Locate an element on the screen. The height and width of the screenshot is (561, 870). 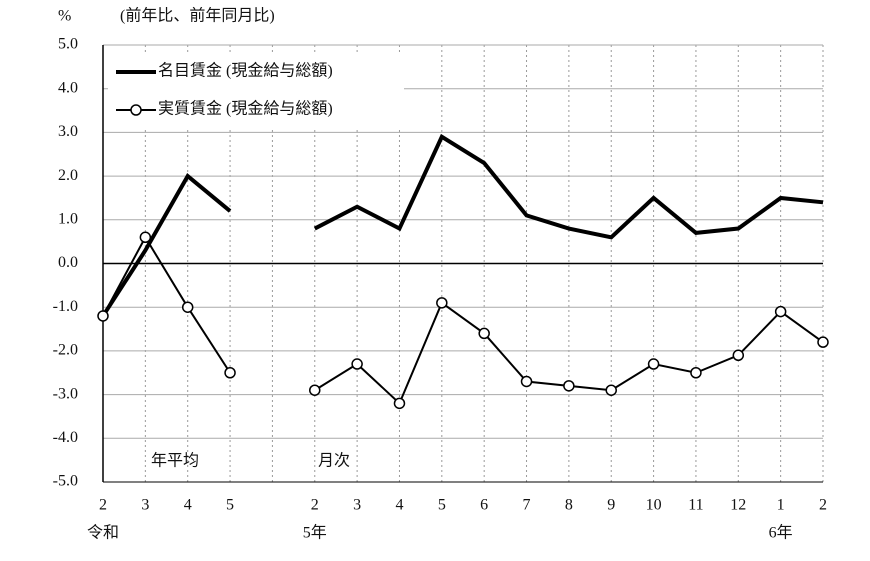
annotation: 月次 is located at coordinates (334, 461).